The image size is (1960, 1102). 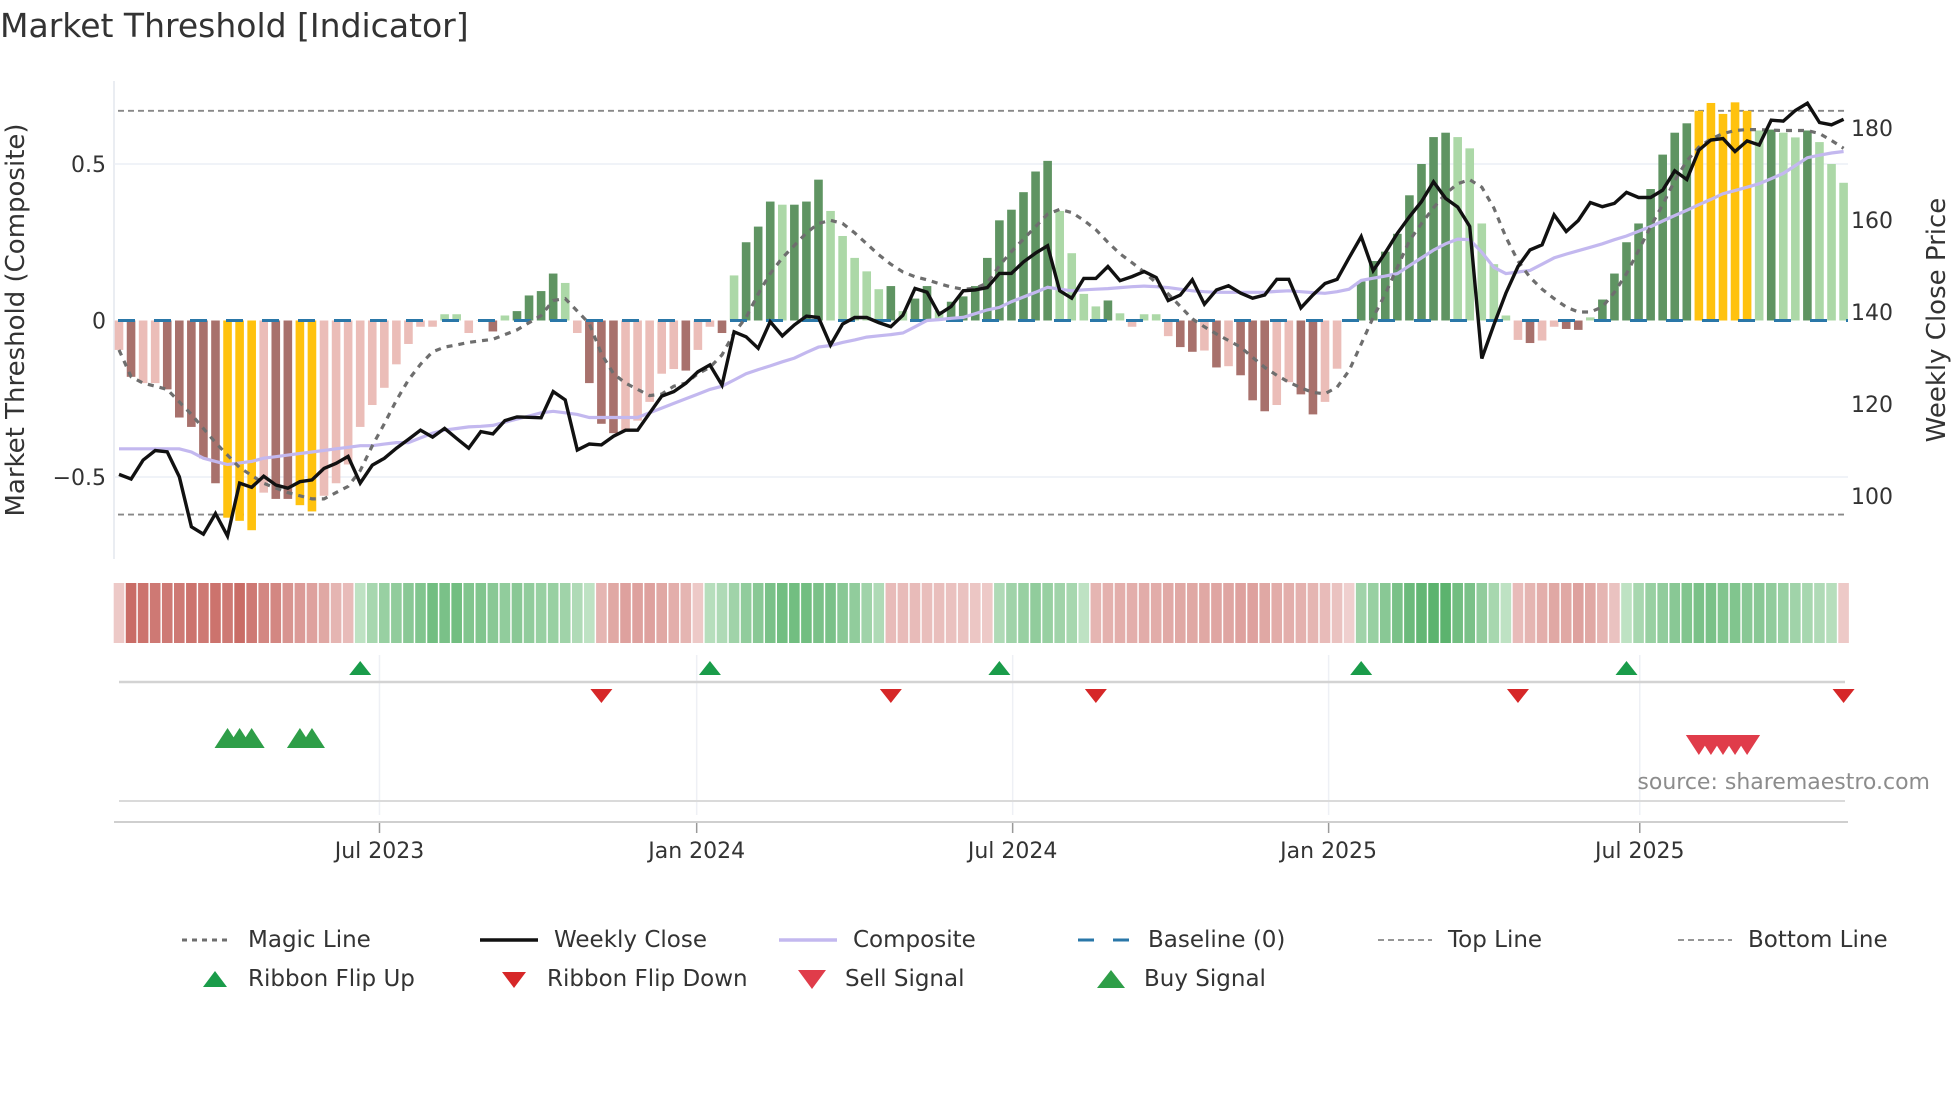 What do you see at coordinates (1181, 940) in the screenshot?
I see `legend-item-baseline: Baseline (0)` at bounding box center [1181, 940].